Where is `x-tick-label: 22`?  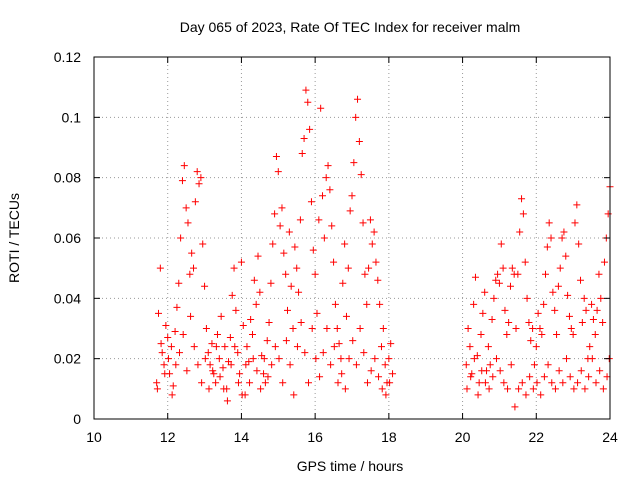 x-tick-label: 22 is located at coordinates (536, 437).